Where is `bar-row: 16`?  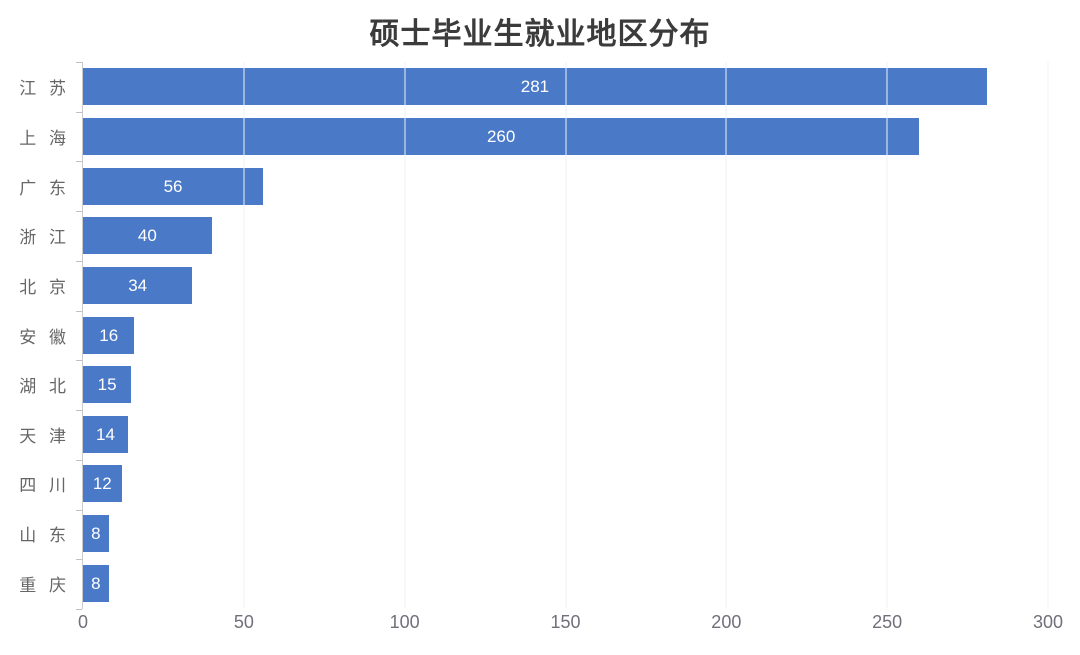 bar-row: 16 is located at coordinates (565, 335).